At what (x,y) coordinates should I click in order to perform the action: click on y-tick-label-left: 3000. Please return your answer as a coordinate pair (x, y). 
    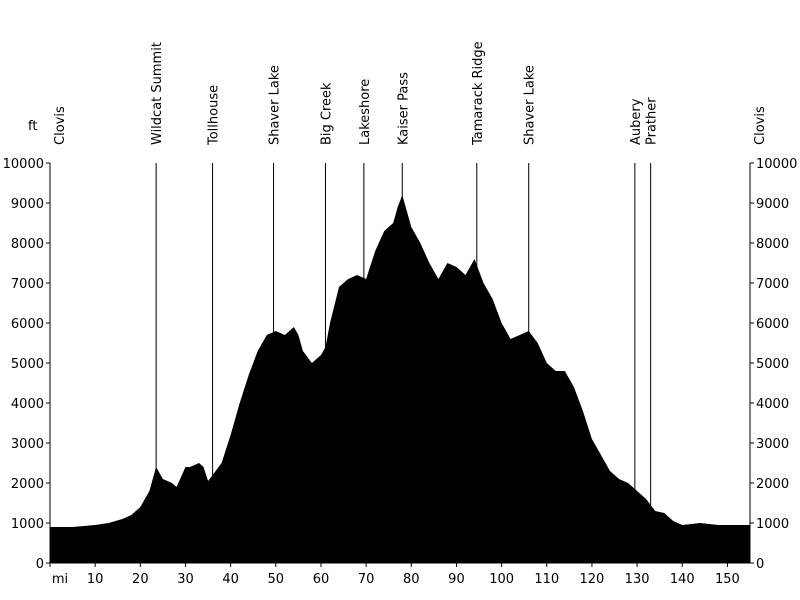
    Looking at the image, I should click on (27, 444).